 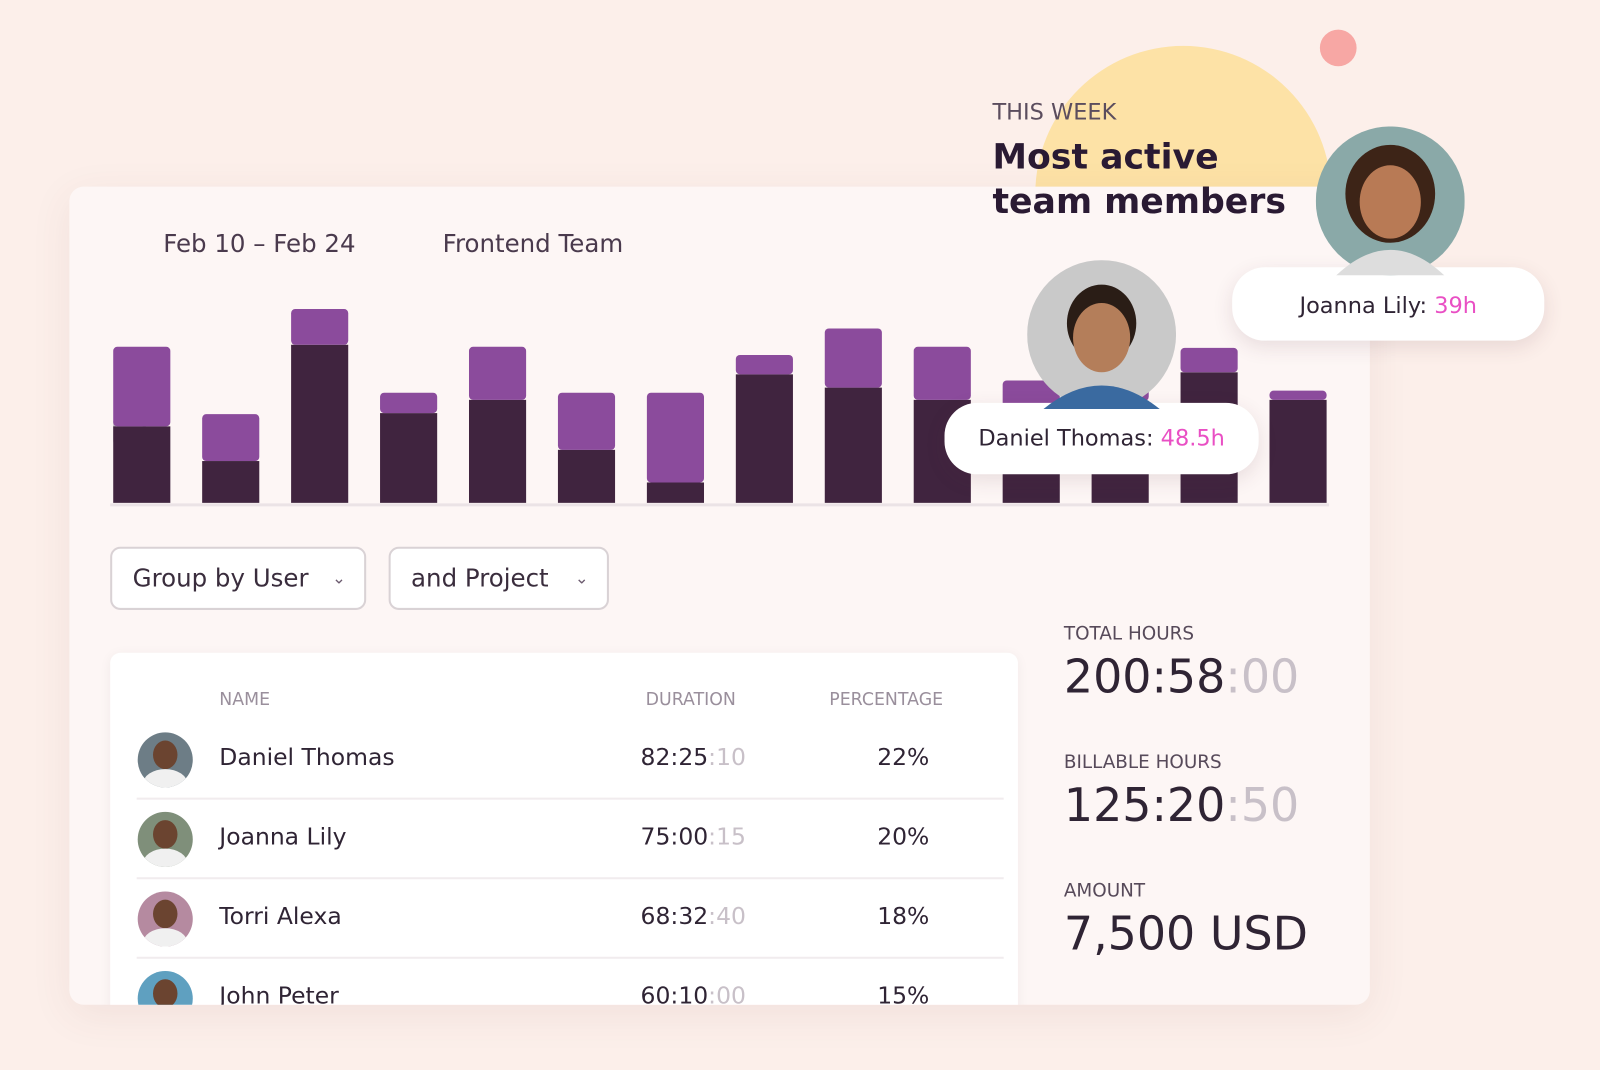 What do you see at coordinates (1144, 676) in the screenshot?
I see `stat-value-main: 200:58` at bounding box center [1144, 676].